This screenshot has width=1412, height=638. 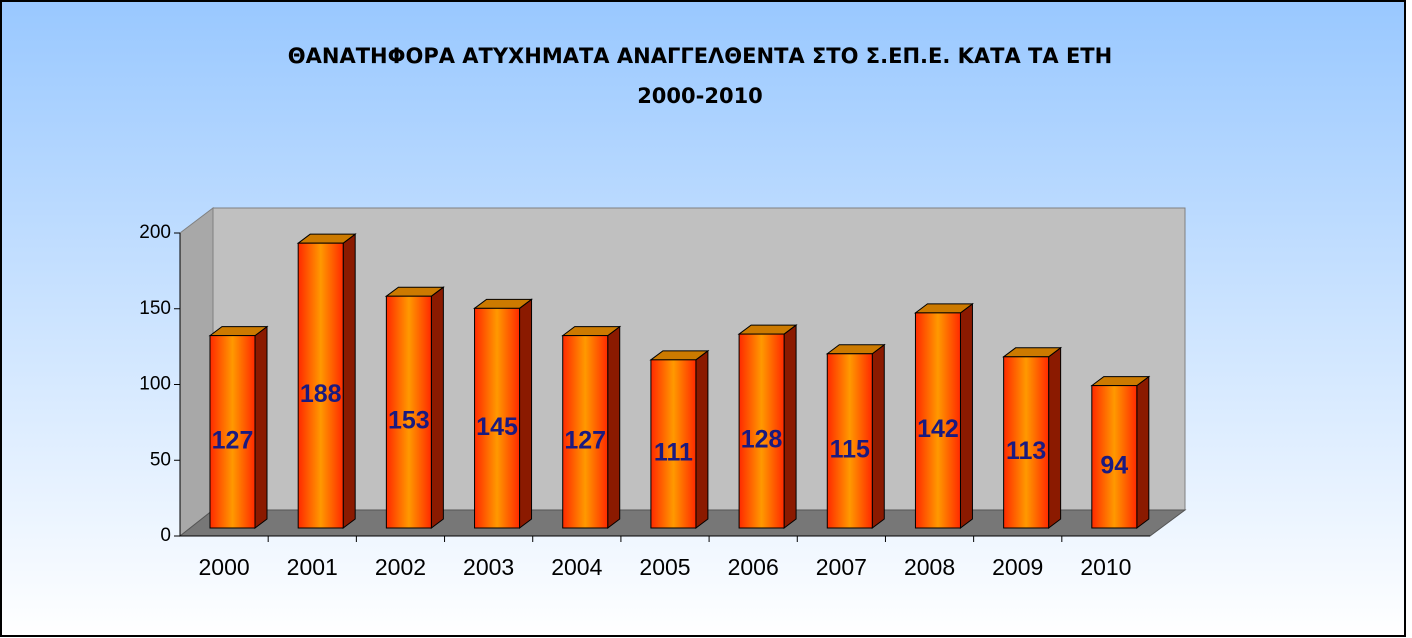 I want to click on x-tick-label: 2010, so click(x=1105, y=567).